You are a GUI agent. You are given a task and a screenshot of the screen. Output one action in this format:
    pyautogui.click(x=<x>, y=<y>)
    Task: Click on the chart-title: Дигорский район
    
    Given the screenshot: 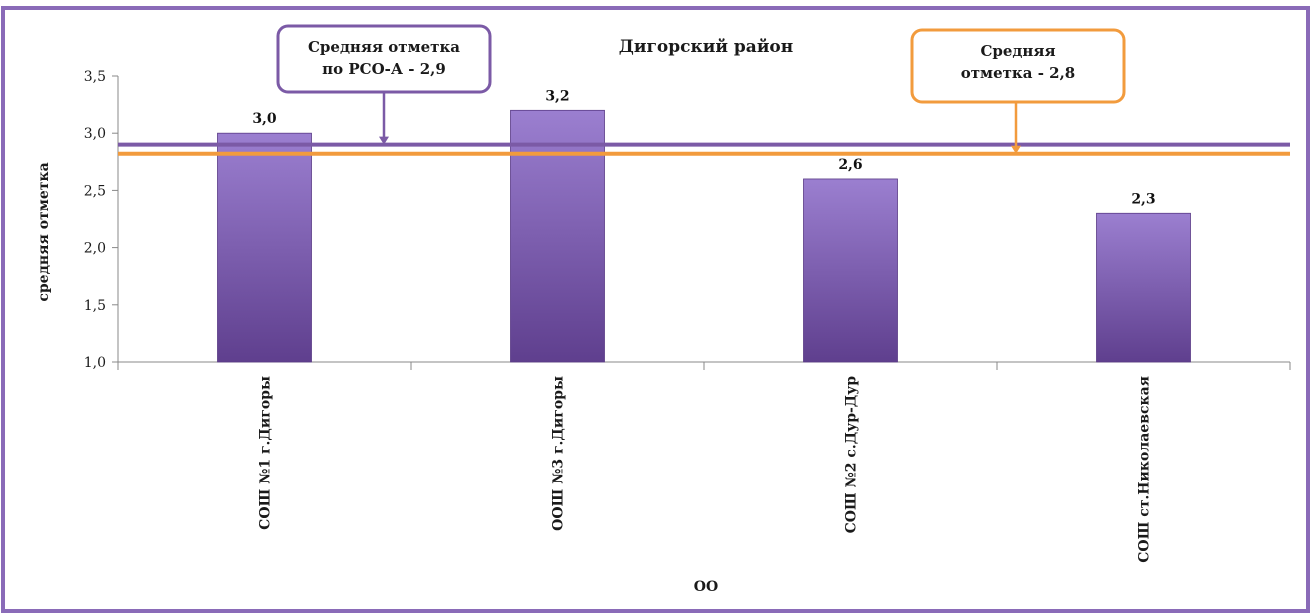 What is the action you would take?
    pyautogui.click(x=706, y=47)
    